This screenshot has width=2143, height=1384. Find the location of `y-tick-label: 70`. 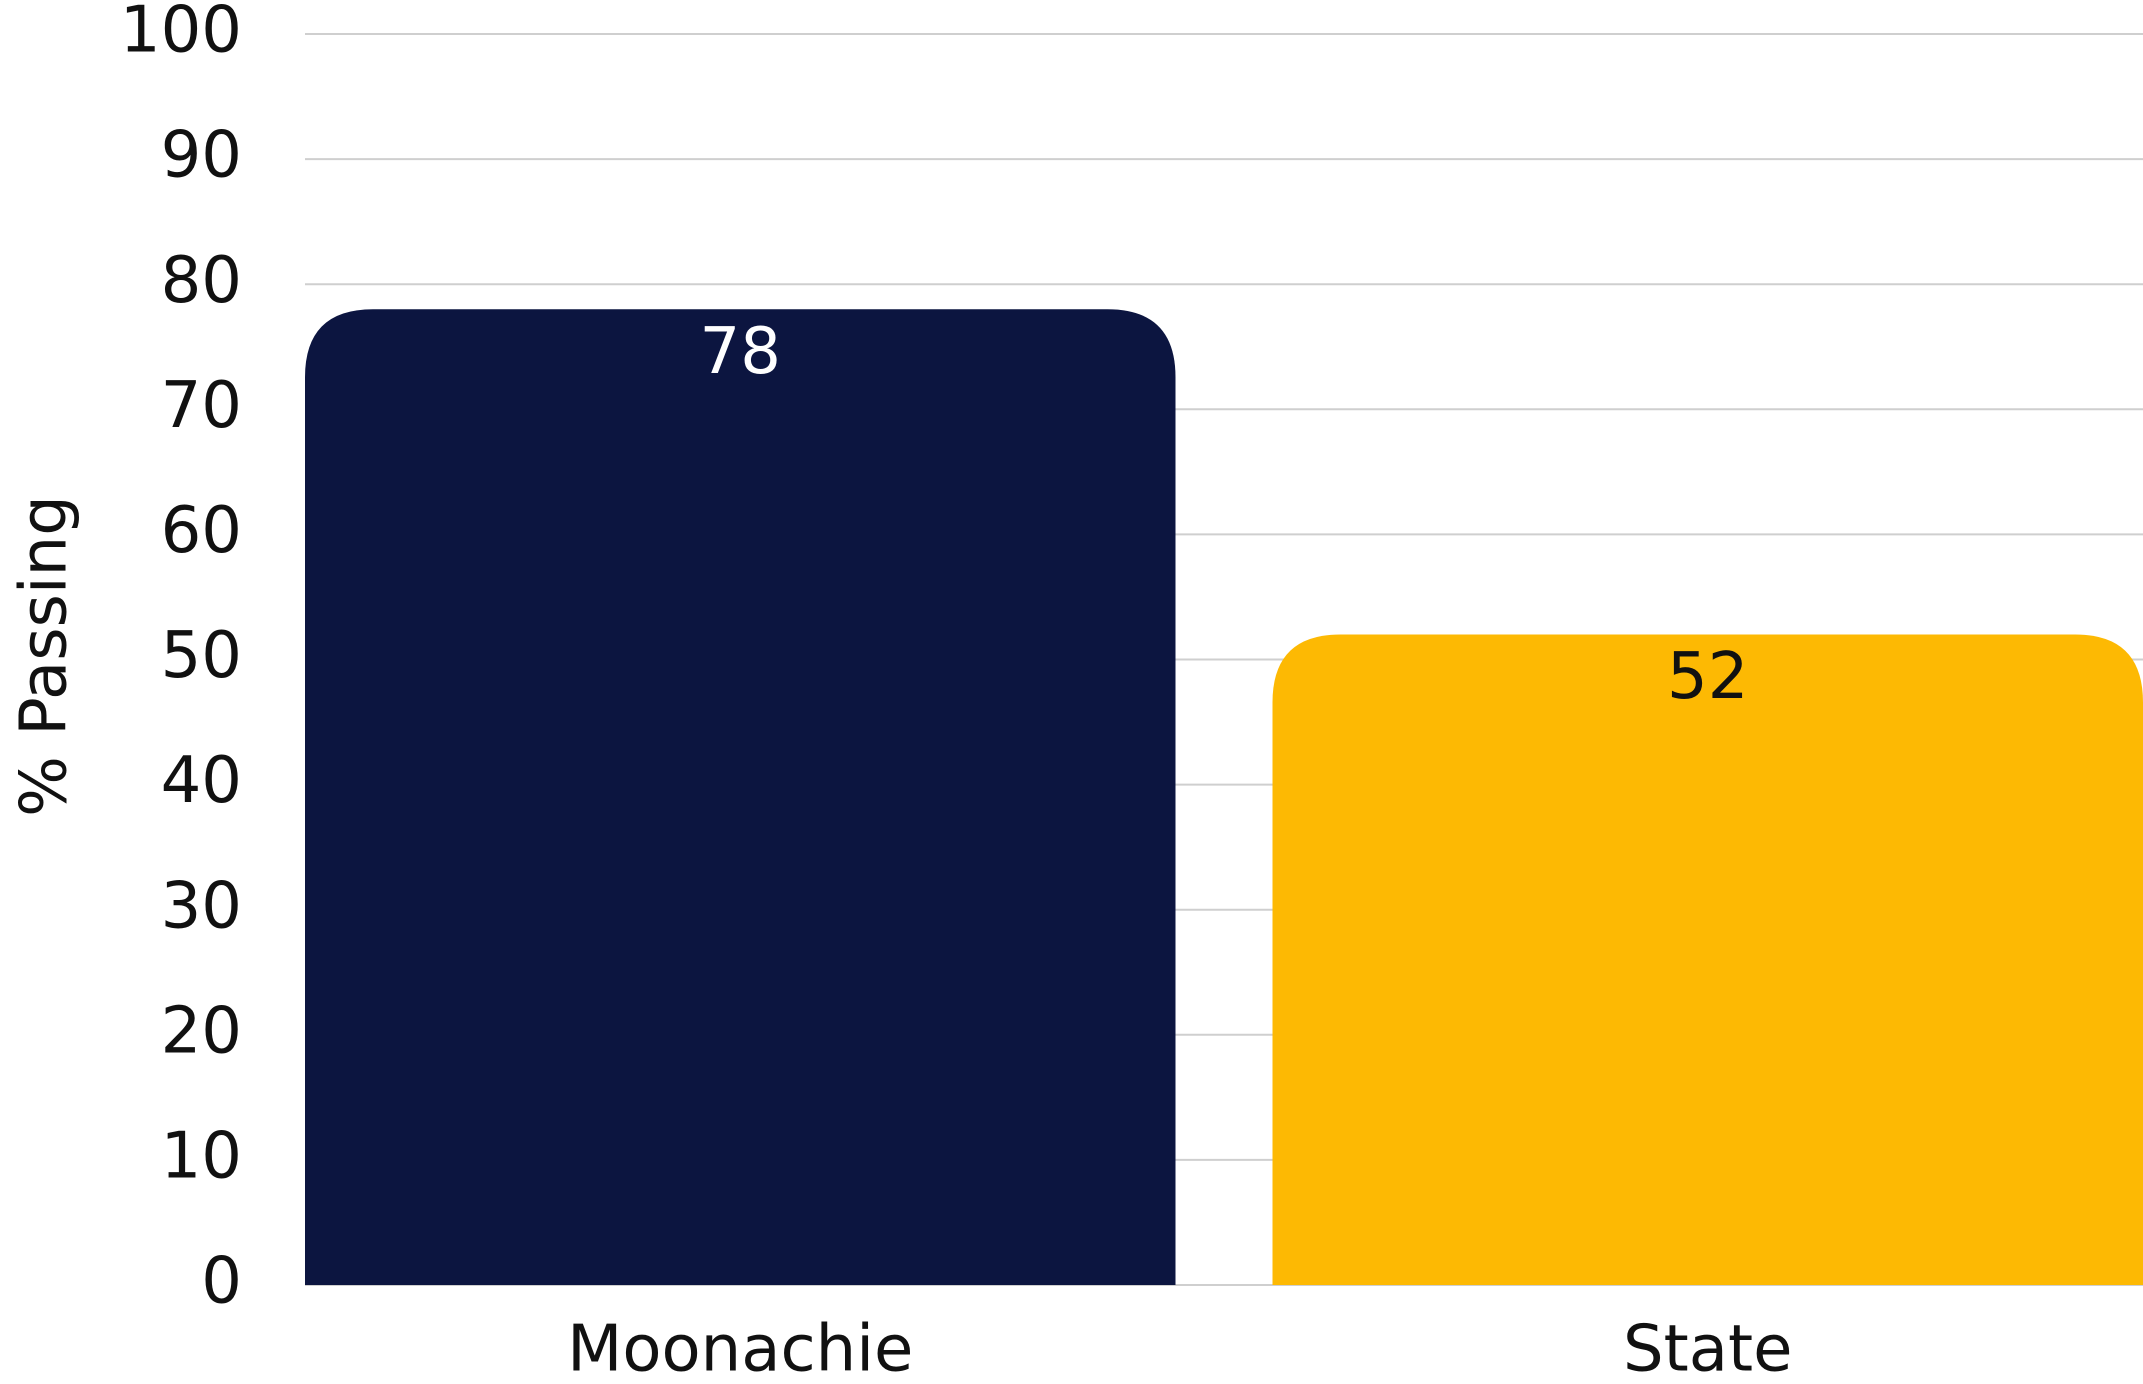

y-tick-label: 70 is located at coordinates (201, 406).